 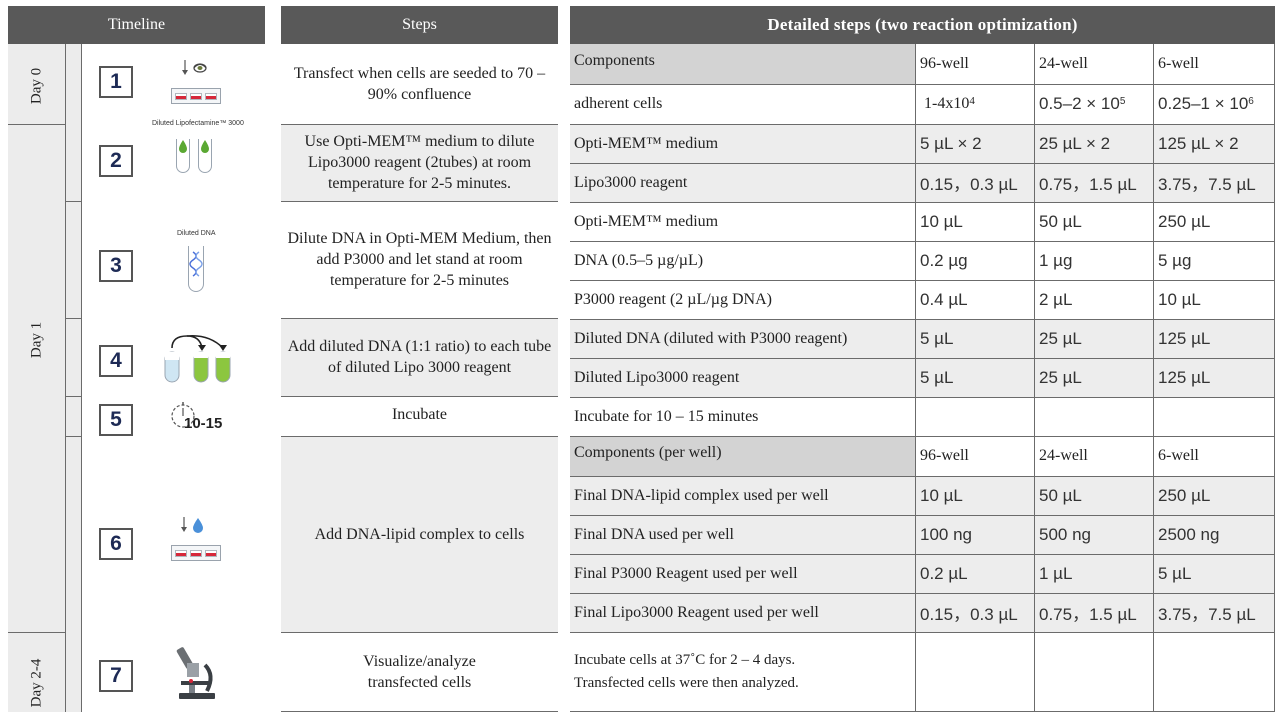 I want to click on table-header-row: Components 96-well 24-well 6-well, so click(x=922, y=64).